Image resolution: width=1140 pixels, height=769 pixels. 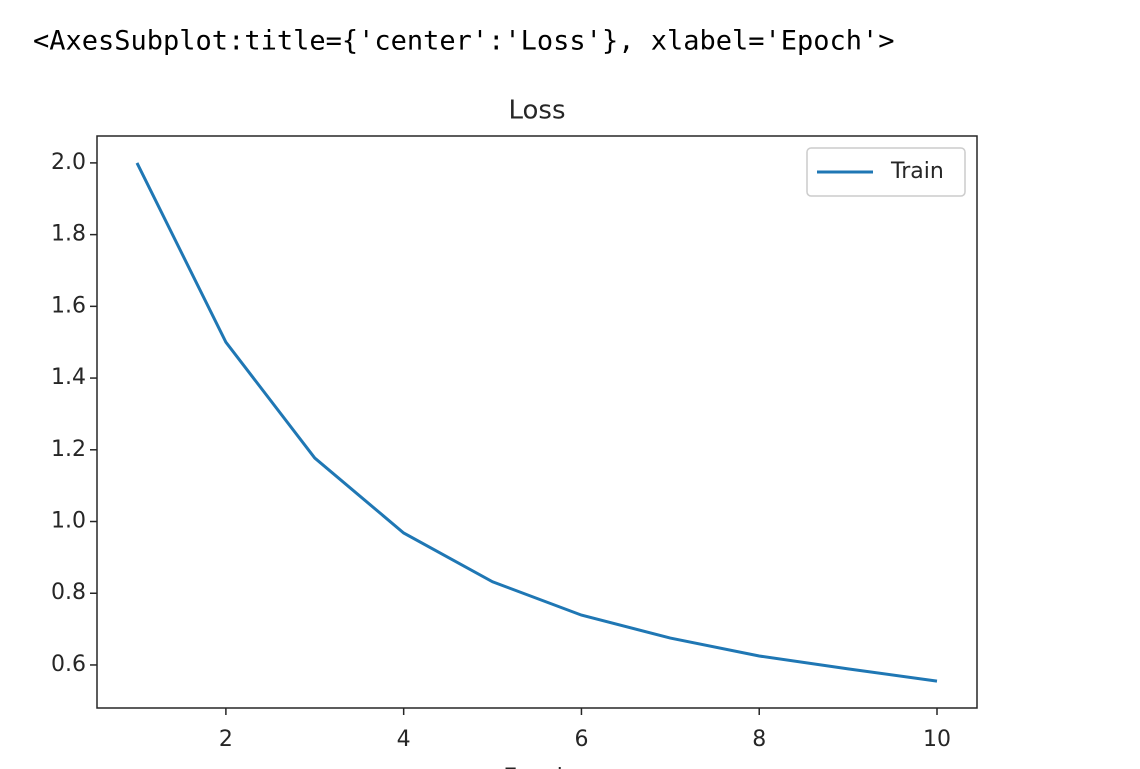 What do you see at coordinates (536, 111) in the screenshot?
I see `chart-title: Loss` at bounding box center [536, 111].